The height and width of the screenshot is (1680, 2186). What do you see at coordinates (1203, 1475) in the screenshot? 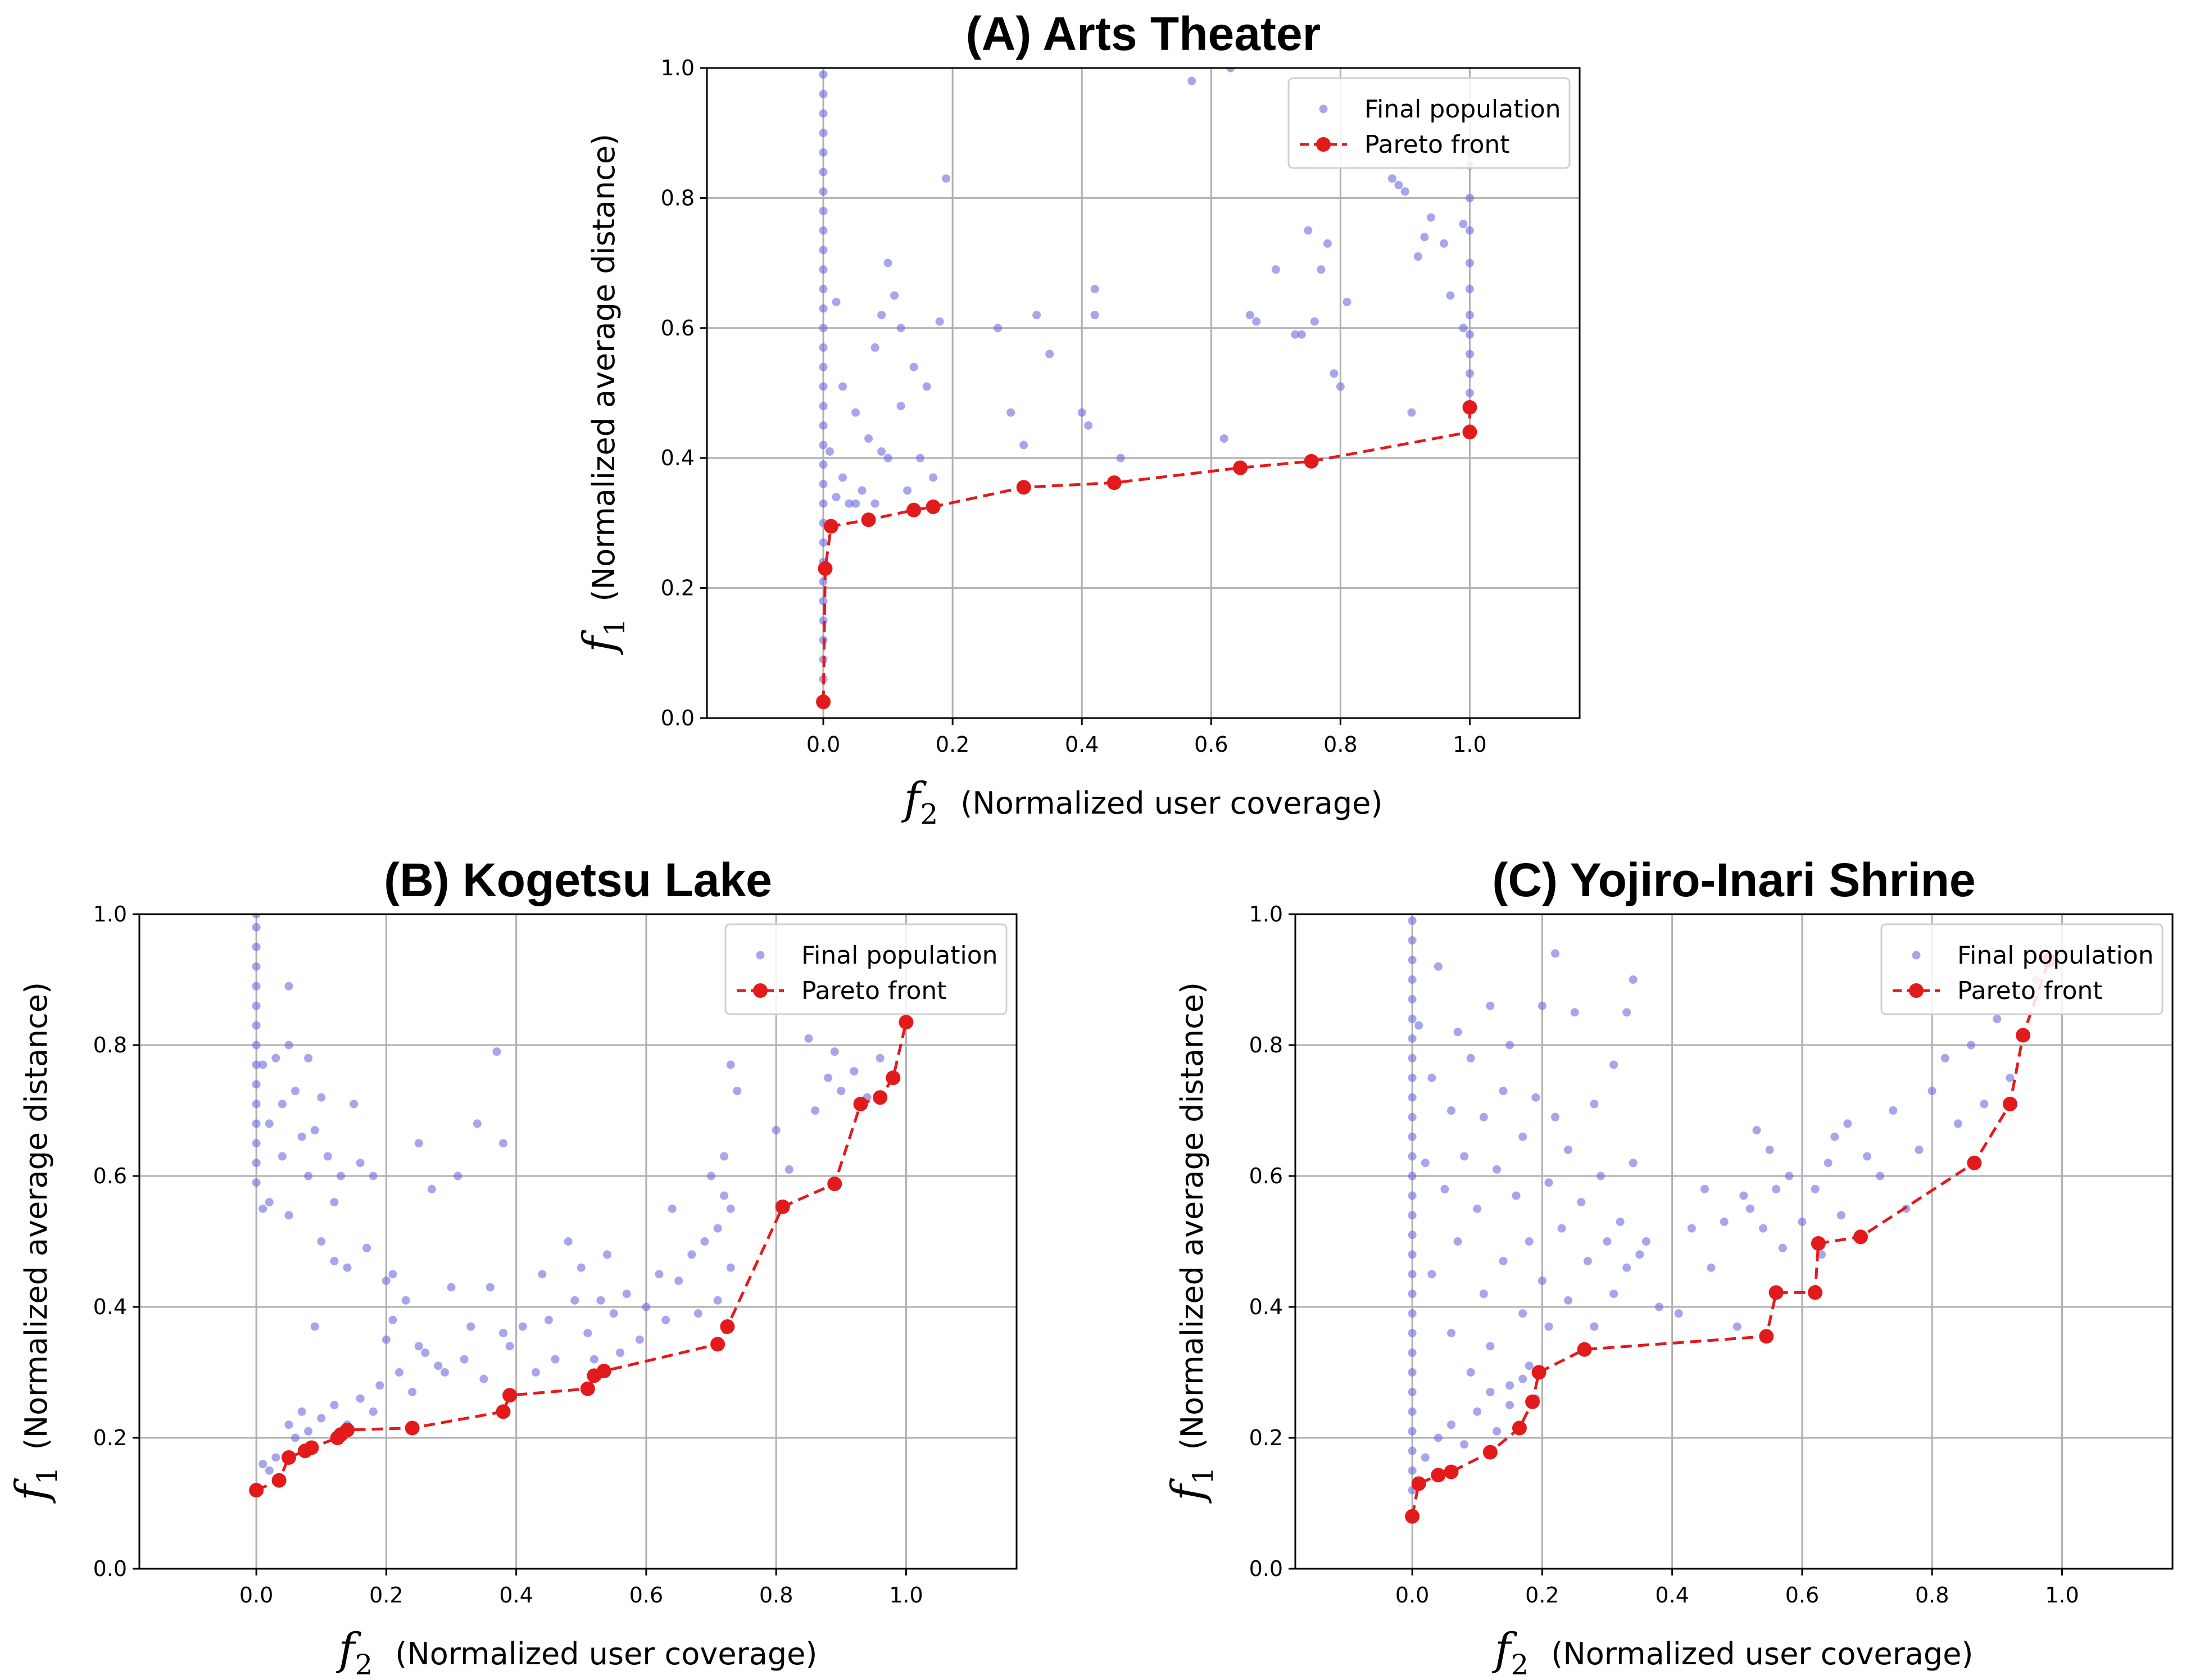
I see `y-axis-subscript: 1` at bounding box center [1203, 1475].